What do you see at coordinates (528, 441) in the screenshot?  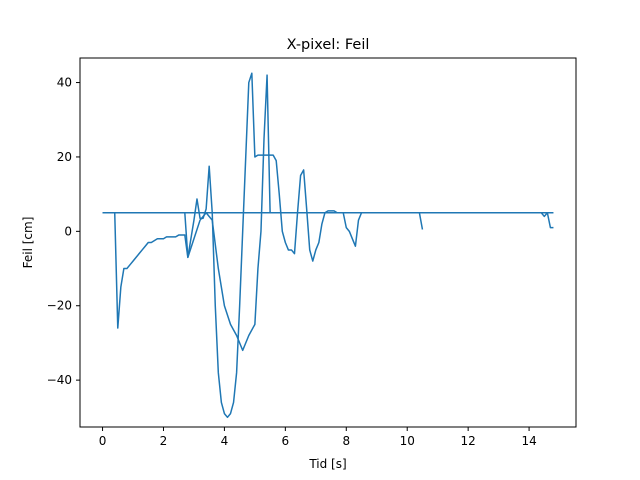 I see `x-tick-label-7: 14` at bounding box center [528, 441].